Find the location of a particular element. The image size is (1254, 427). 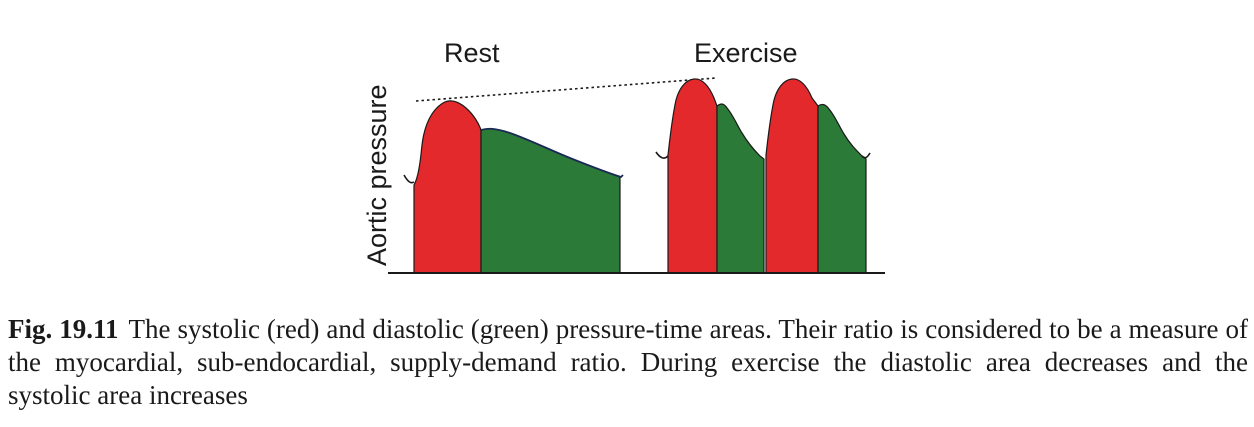

exercise-beat2-tail-end is located at coordinates (866, 155).